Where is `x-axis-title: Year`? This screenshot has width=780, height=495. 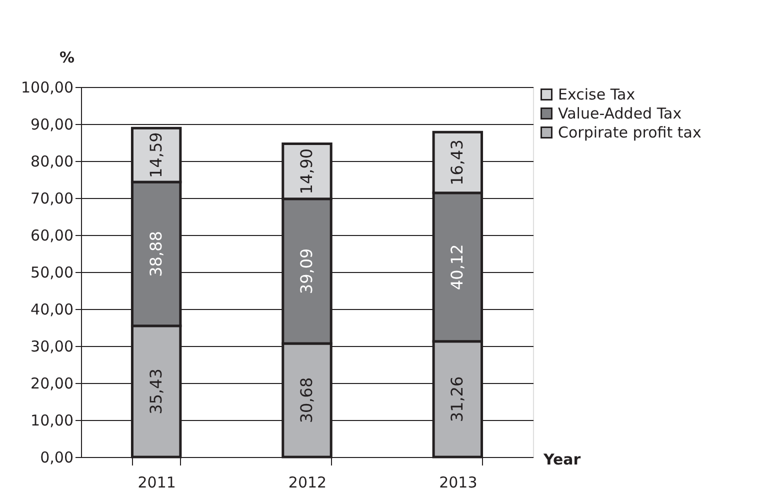
x-axis-title: Year is located at coordinates (562, 459).